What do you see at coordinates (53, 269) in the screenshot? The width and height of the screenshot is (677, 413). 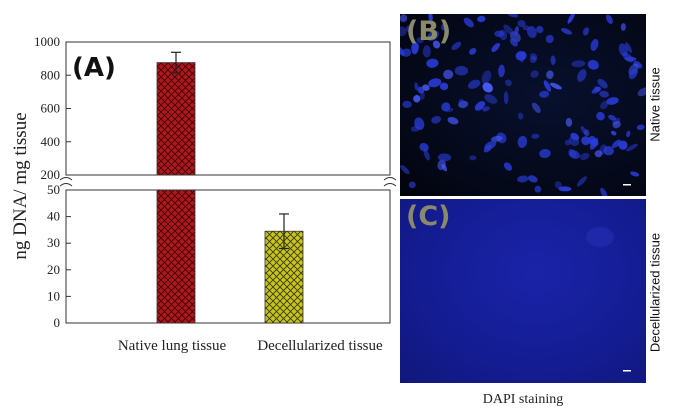 I see `y-tick-label-lower: 20` at bounding box center [53, 269].